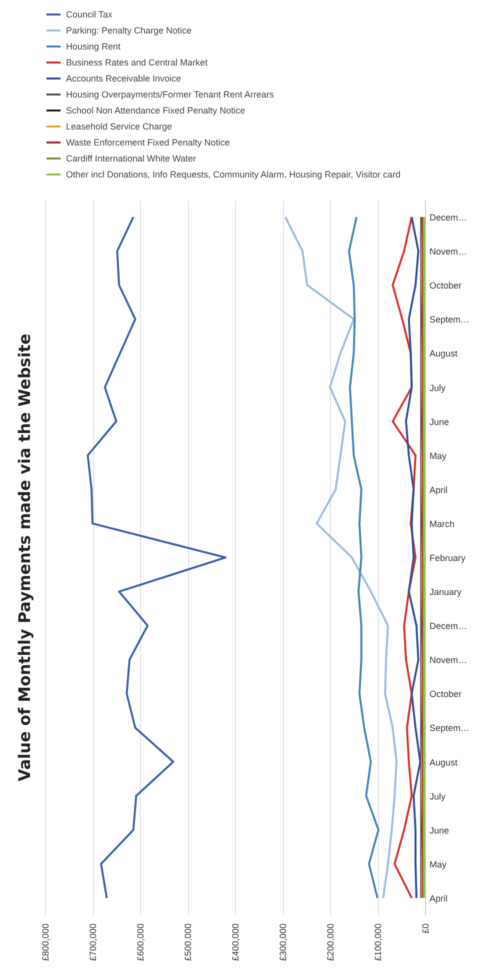  What do you see at coordinates (331, 943) in the screenshot?
I see `x-tick-label: £200,000` at bounding box center [331, 943].